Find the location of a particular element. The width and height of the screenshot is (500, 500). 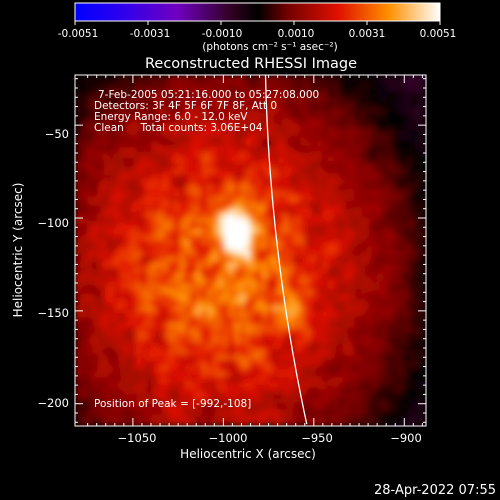

colorbar-tick-label: -0.0031 is located at coordinates (150, 34).